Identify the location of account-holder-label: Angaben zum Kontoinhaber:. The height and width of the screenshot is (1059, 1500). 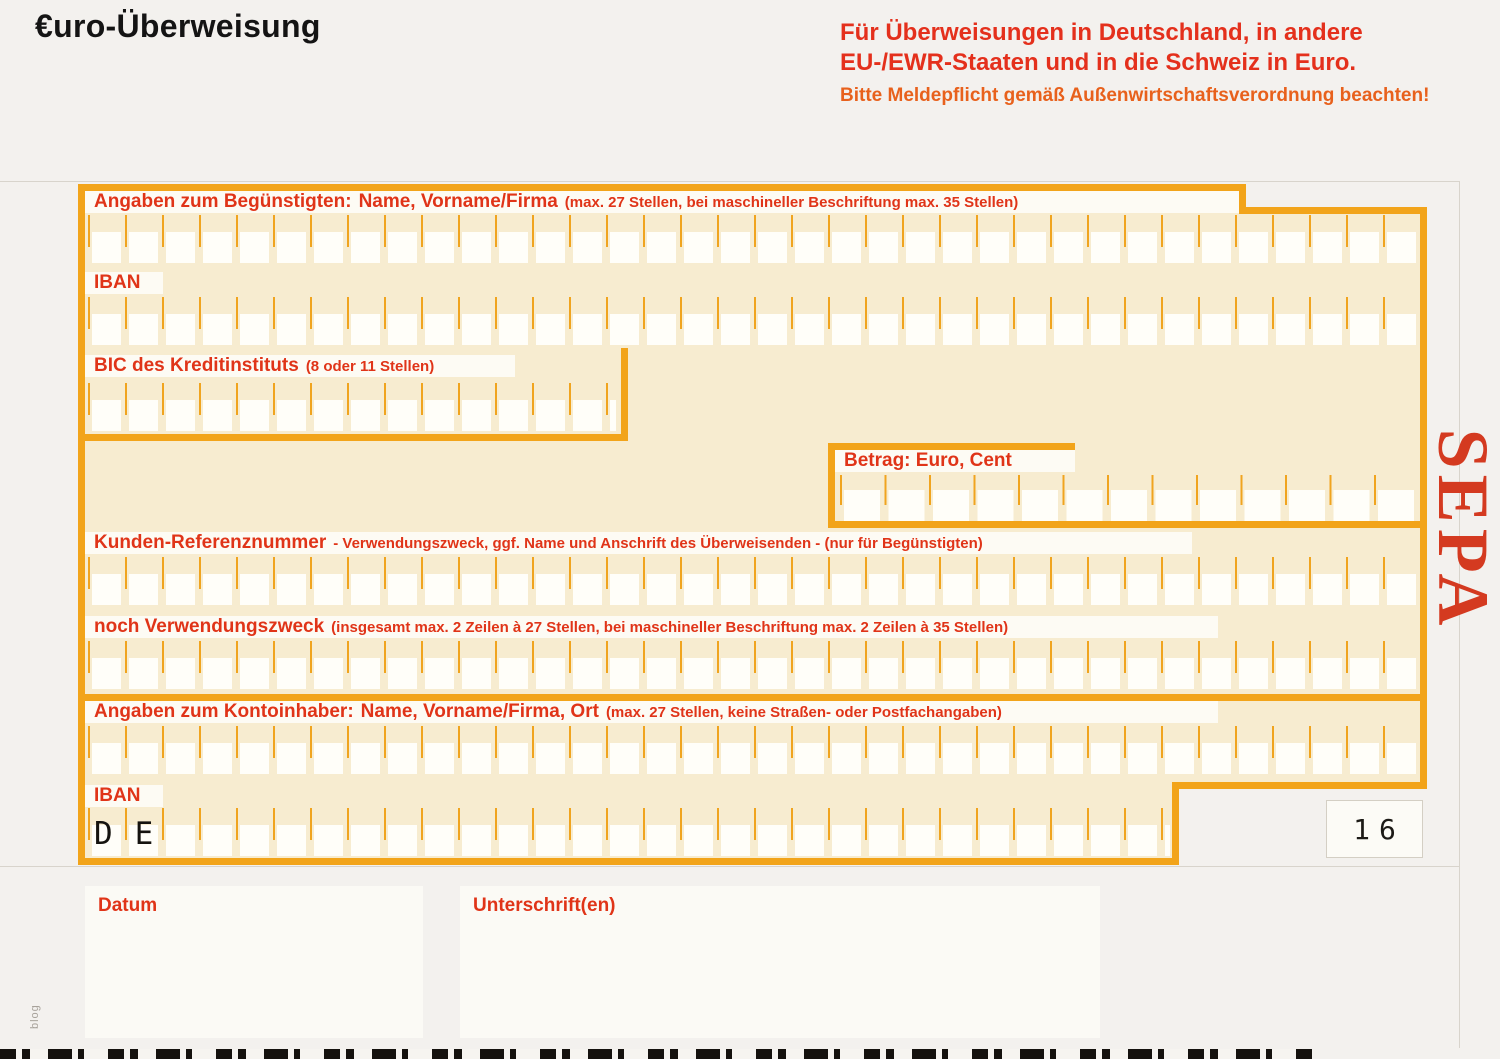
(224, 711).